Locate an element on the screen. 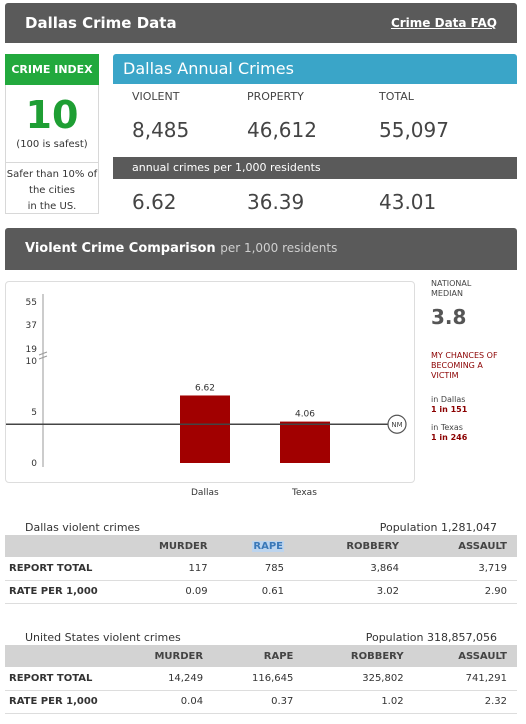 This screenshot has width=526, height=724. bar-texas is located at coordinates (305, 442).